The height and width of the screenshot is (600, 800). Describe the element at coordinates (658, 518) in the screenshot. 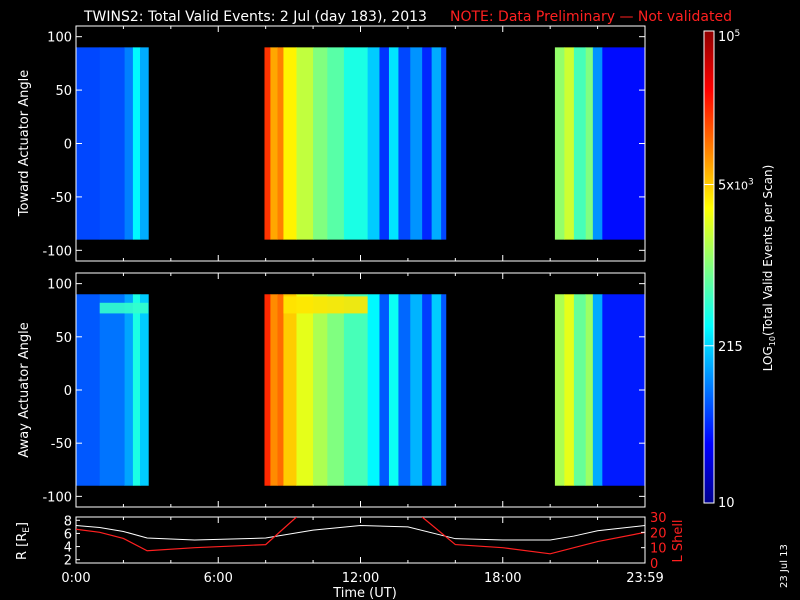

I see `lshell-tick-label: 30` at that location.